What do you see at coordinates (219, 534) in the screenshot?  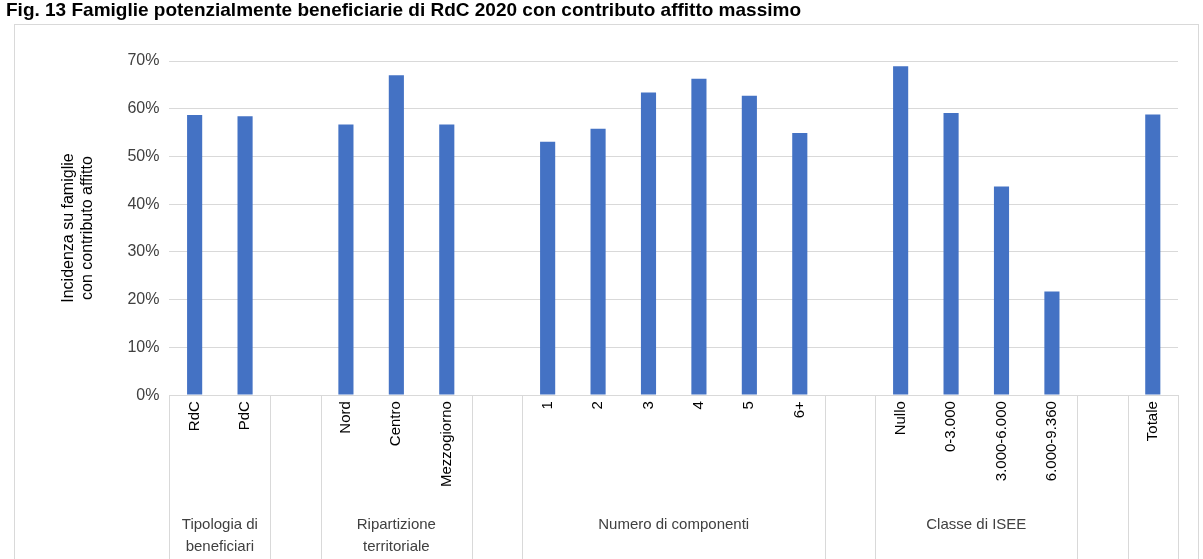 I see `text: Tipologia di beneficiari` at bounding box center [219, 534].